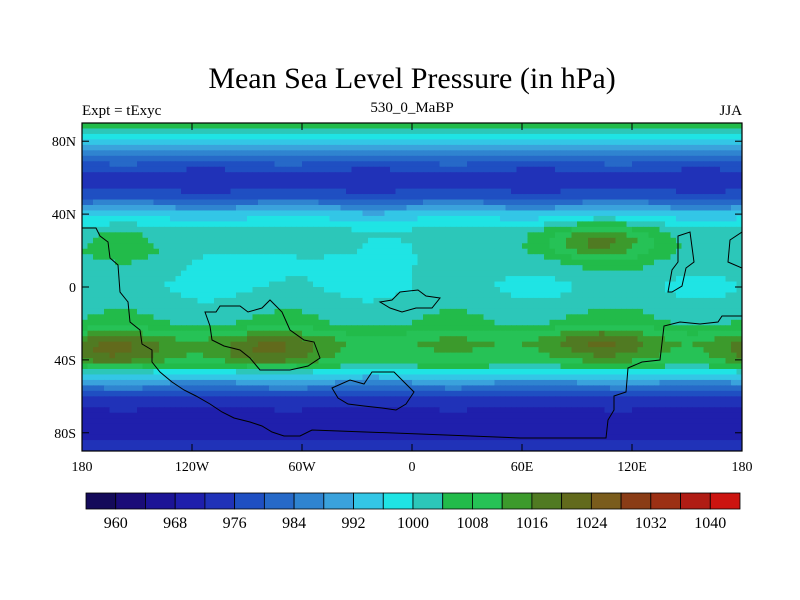 This screenshot has width=800, height=600. What do you see at coordinates (411, 108) in the screenshot?
I see `period-label: 530_0_MaBP` at bounding box center [411, 108].